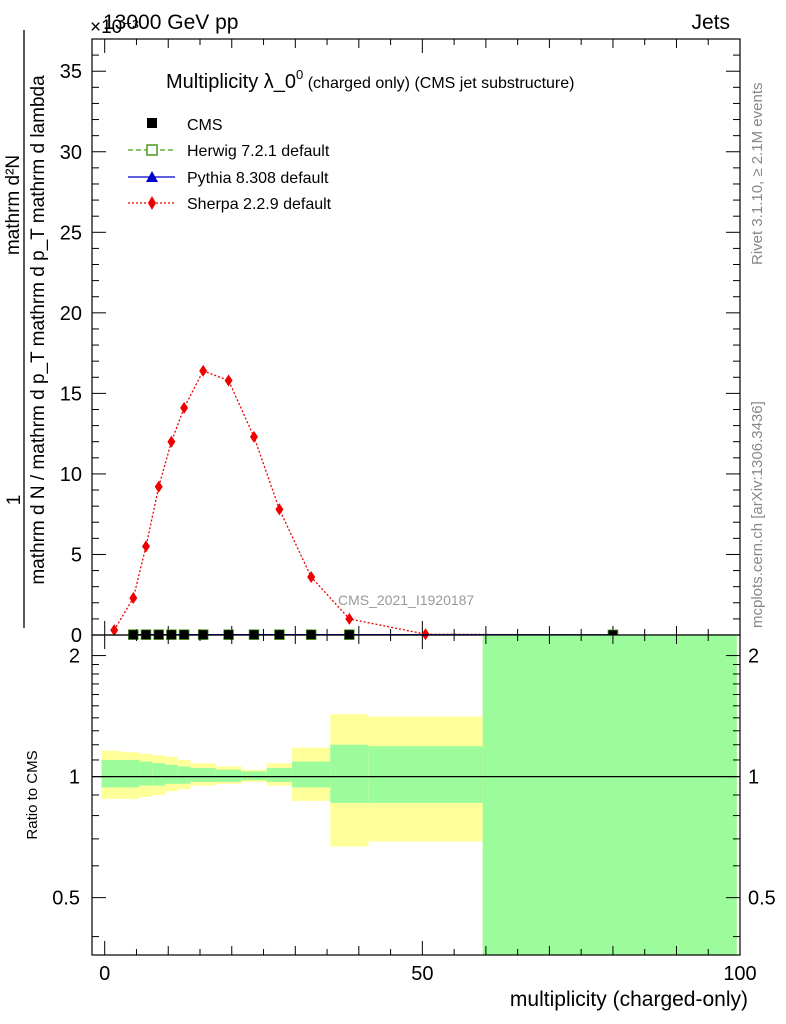 Image resolution: width=786 pixels, height=1024 pixels. I want to click on main-y-tick-label: 20, so click(71, 314).